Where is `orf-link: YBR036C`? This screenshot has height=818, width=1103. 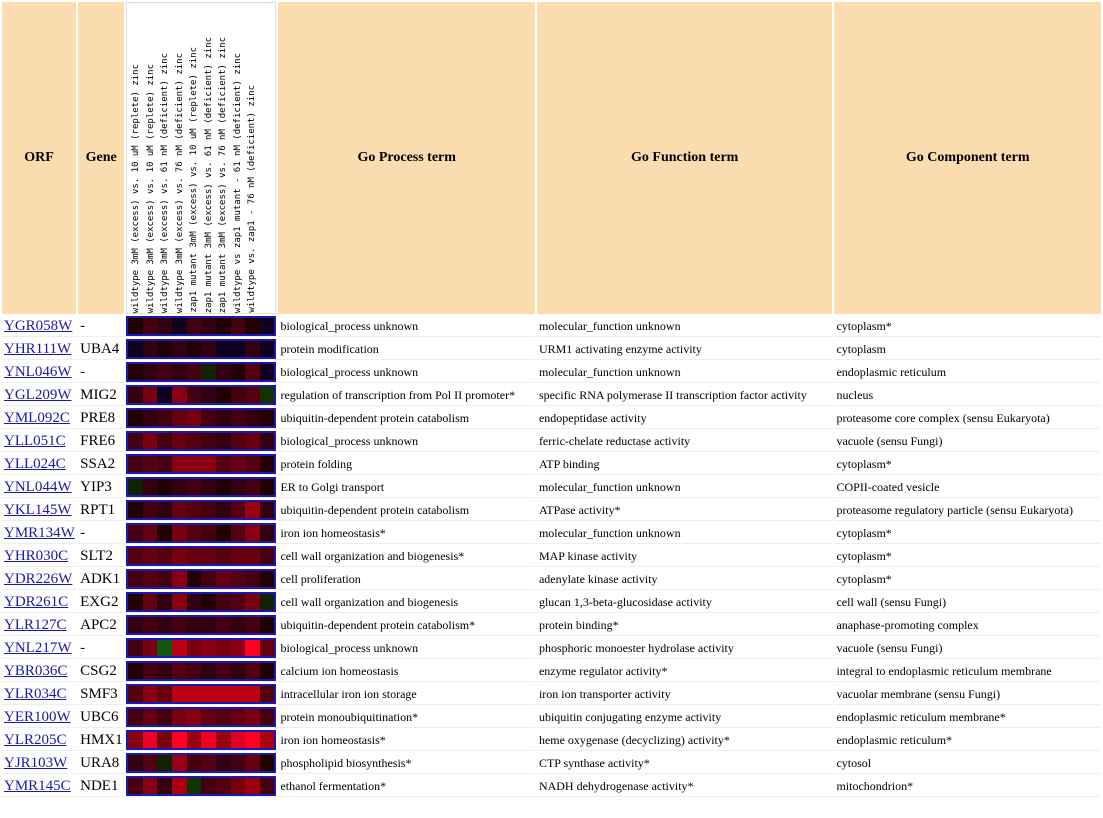
orf-link: YBR036C is located at coordinates (36, 670).